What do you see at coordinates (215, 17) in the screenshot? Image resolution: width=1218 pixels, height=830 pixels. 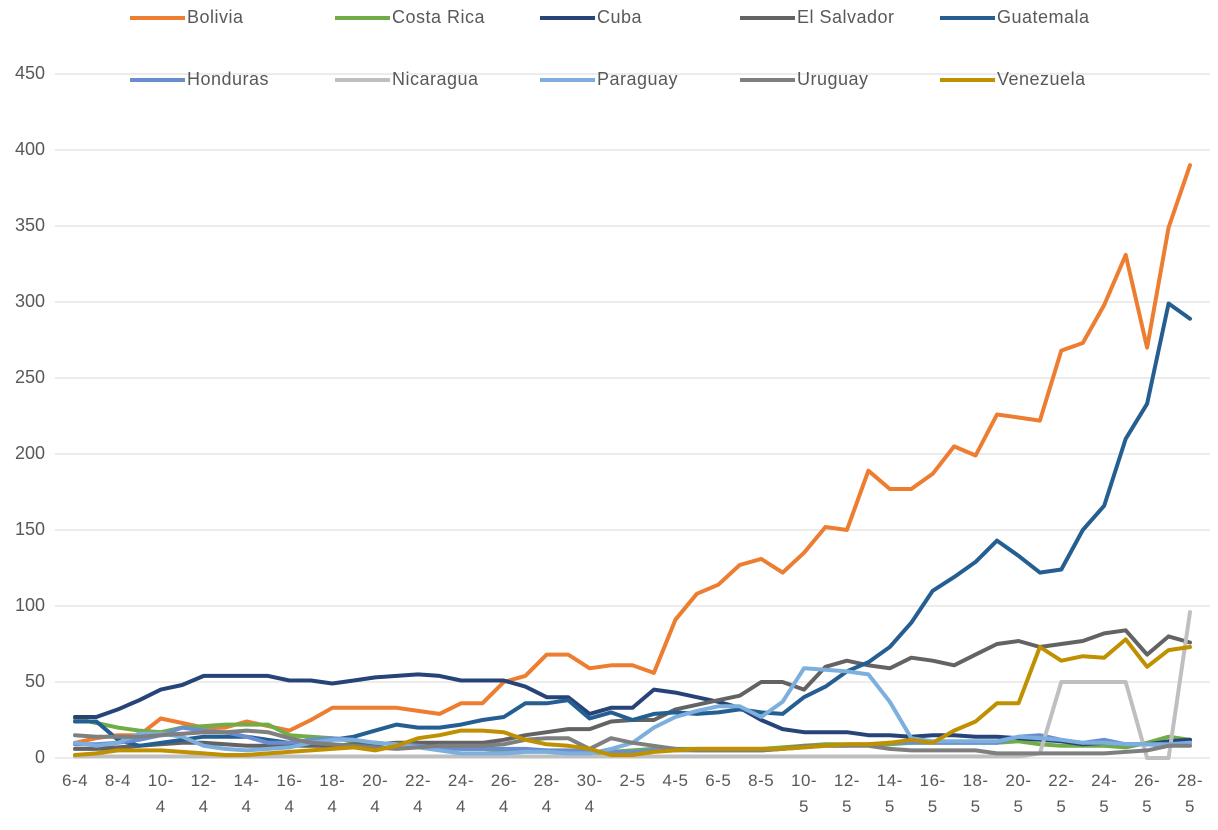 I see `legend-label: Bolivia` at bounding box center [215, 17].